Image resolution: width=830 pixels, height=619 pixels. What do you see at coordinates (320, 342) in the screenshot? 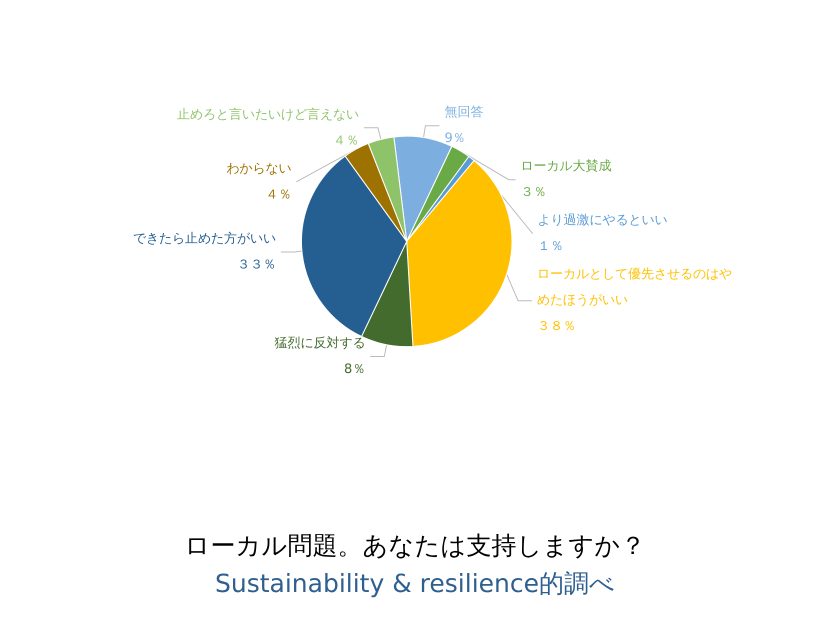
I see `slice-label: 猛烈に反対する` at bounding box center [320, 342].